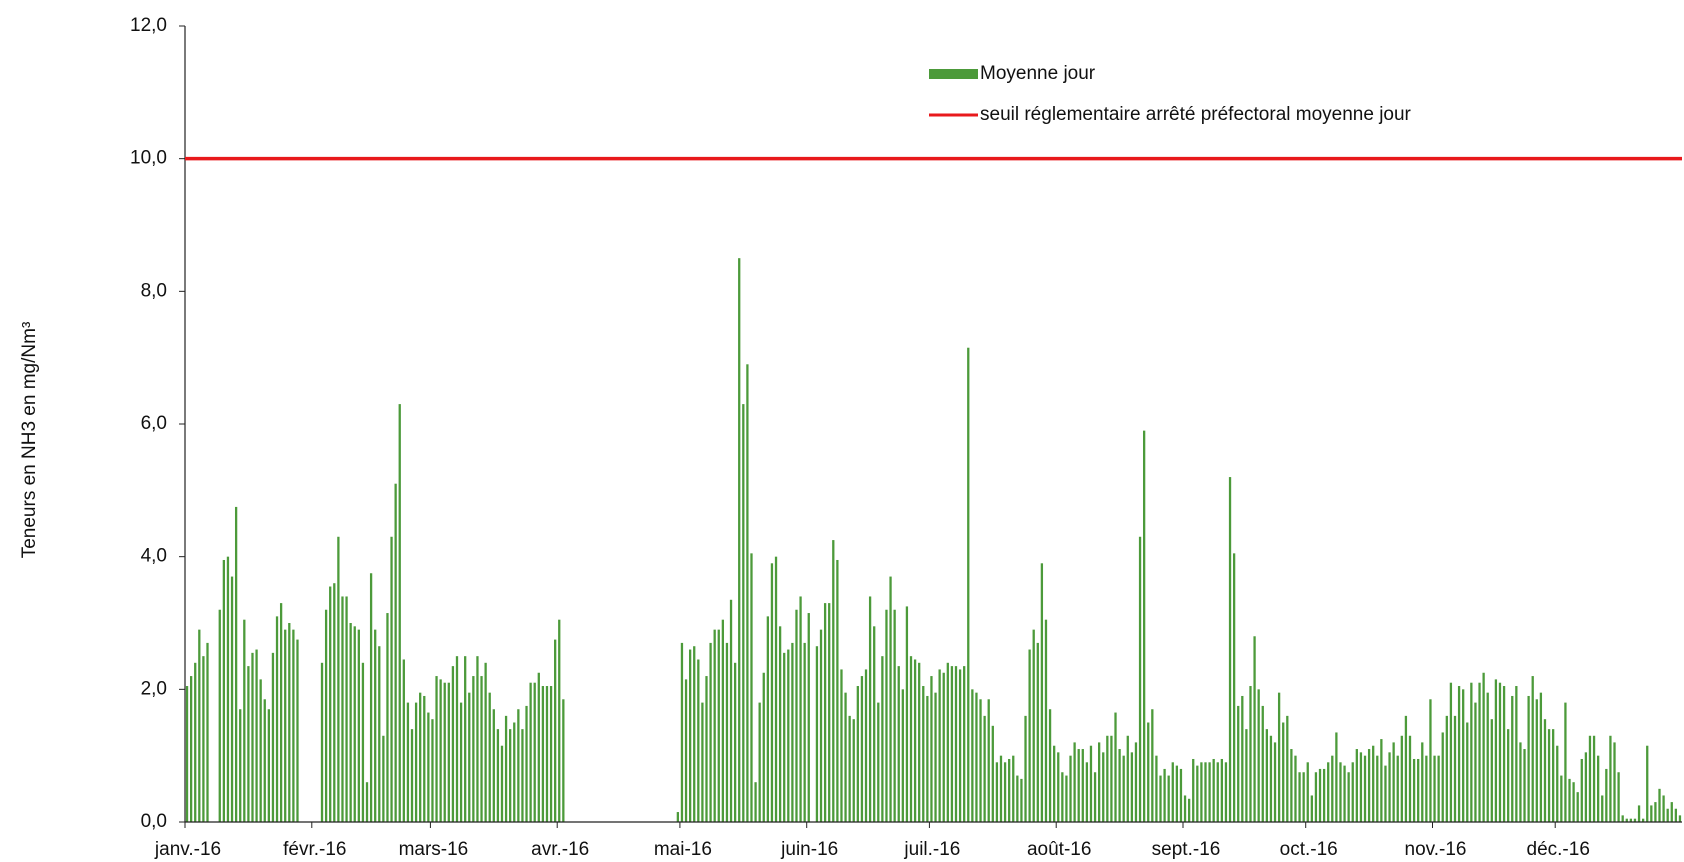 This screenshot has height=862, width=1684. What do you see at coordinates (1186, 849) in the screenshot?
I see `x-tick-label: sept.-16` at bounding box center [1186, 849].